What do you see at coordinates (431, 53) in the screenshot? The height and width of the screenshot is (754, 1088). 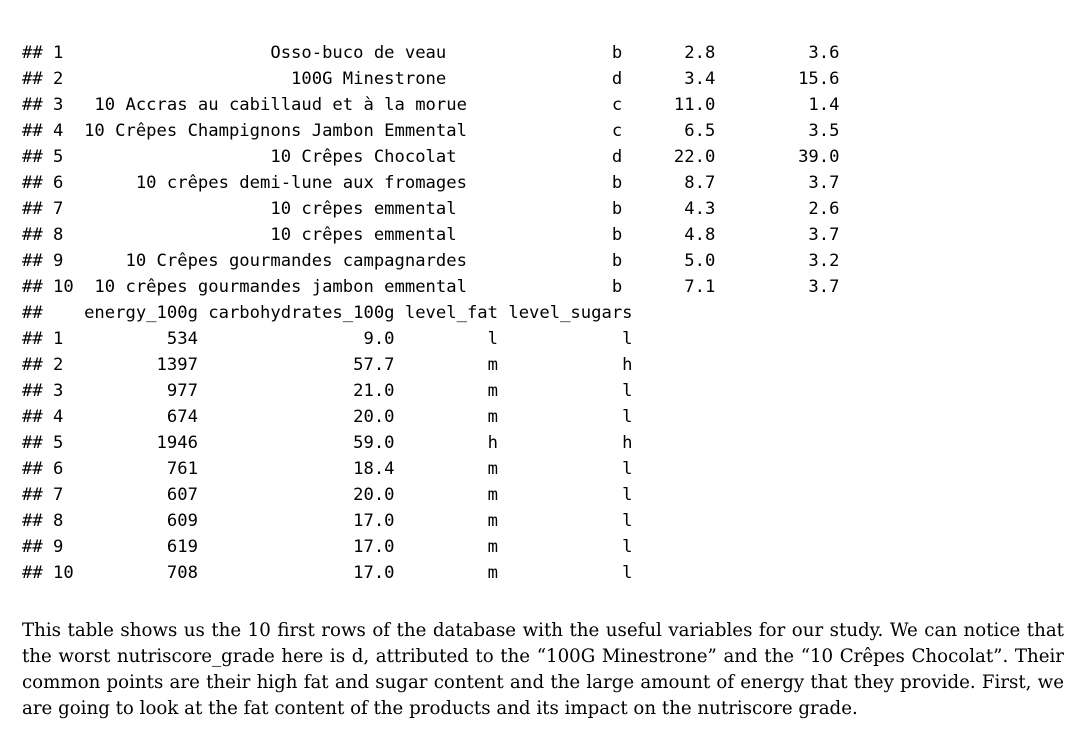 I see `output-row-1: ## 1 Osso-buco de veau b 2.8 3.6` at bounding box center [431, 53].